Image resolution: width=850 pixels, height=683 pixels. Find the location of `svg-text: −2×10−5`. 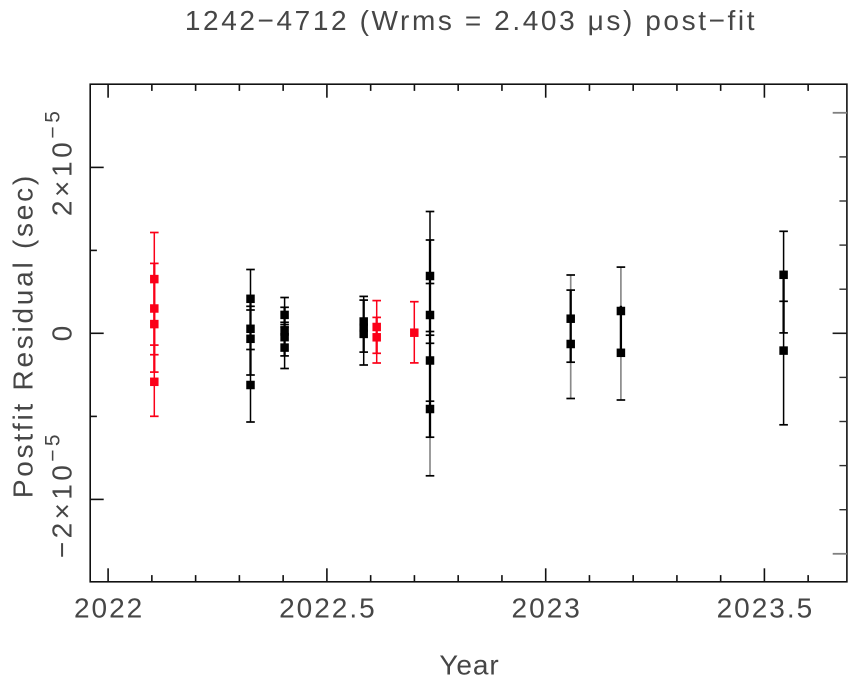

svg-text: −2×10−5 is located at coordinates (60, 494).